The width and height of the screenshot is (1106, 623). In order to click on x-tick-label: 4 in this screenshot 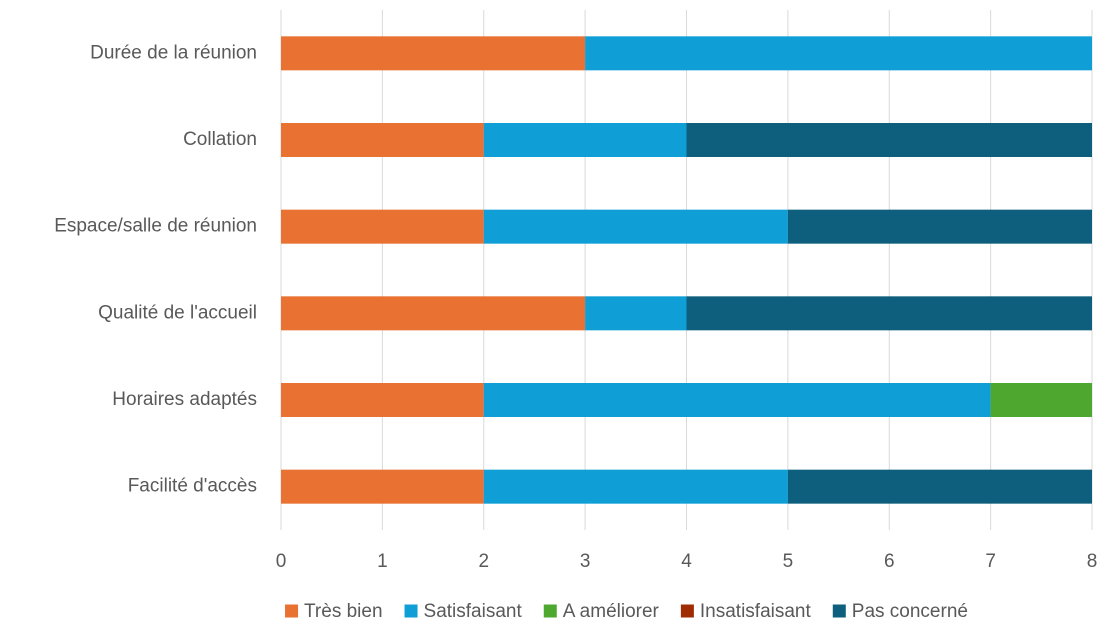, I will do `click(686, 561)`.